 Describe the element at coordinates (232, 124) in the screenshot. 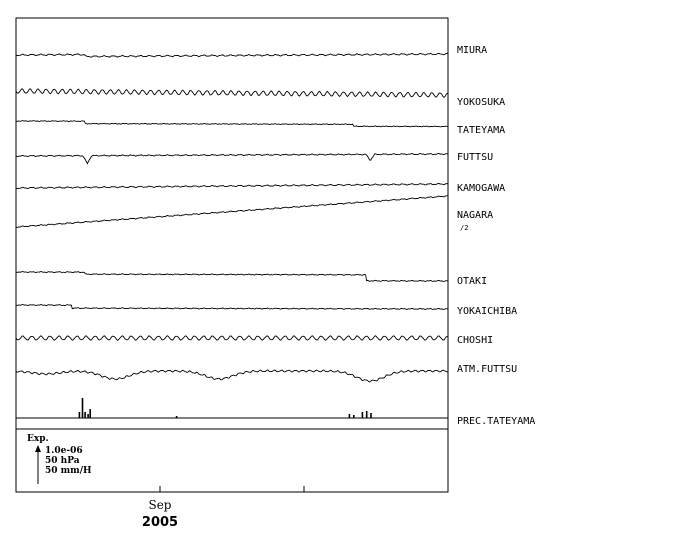

I see `trace-tateyama` at that location.